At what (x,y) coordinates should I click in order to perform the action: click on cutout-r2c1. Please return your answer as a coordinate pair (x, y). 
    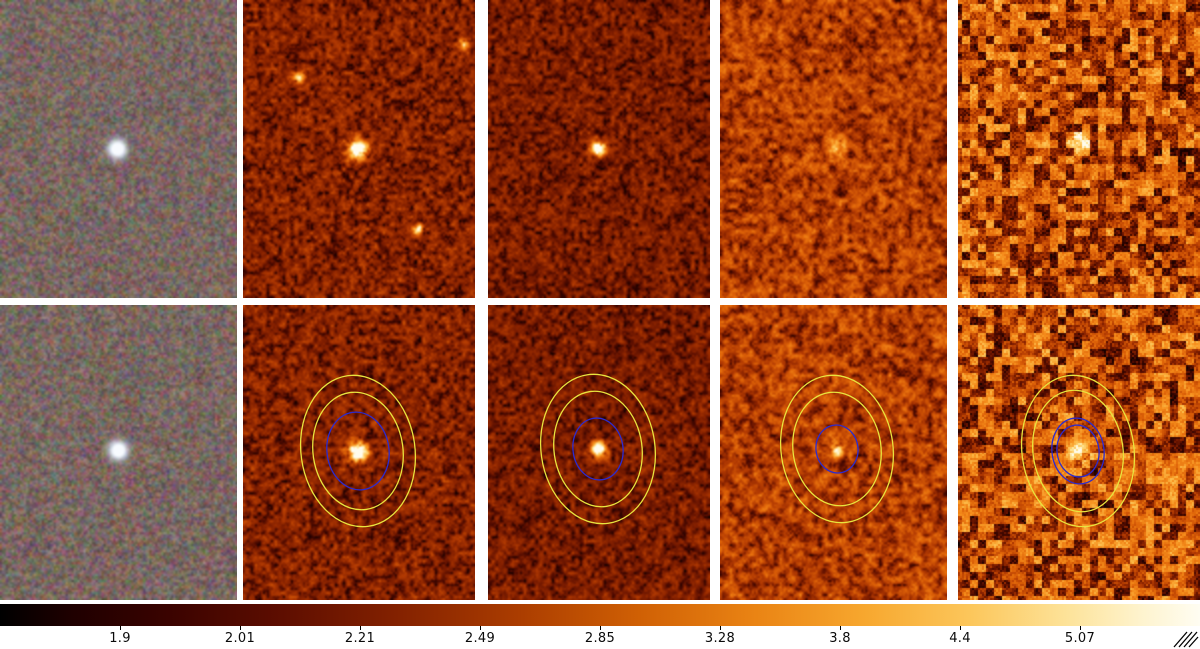
    Looking at the image, I should click on (118, 452).